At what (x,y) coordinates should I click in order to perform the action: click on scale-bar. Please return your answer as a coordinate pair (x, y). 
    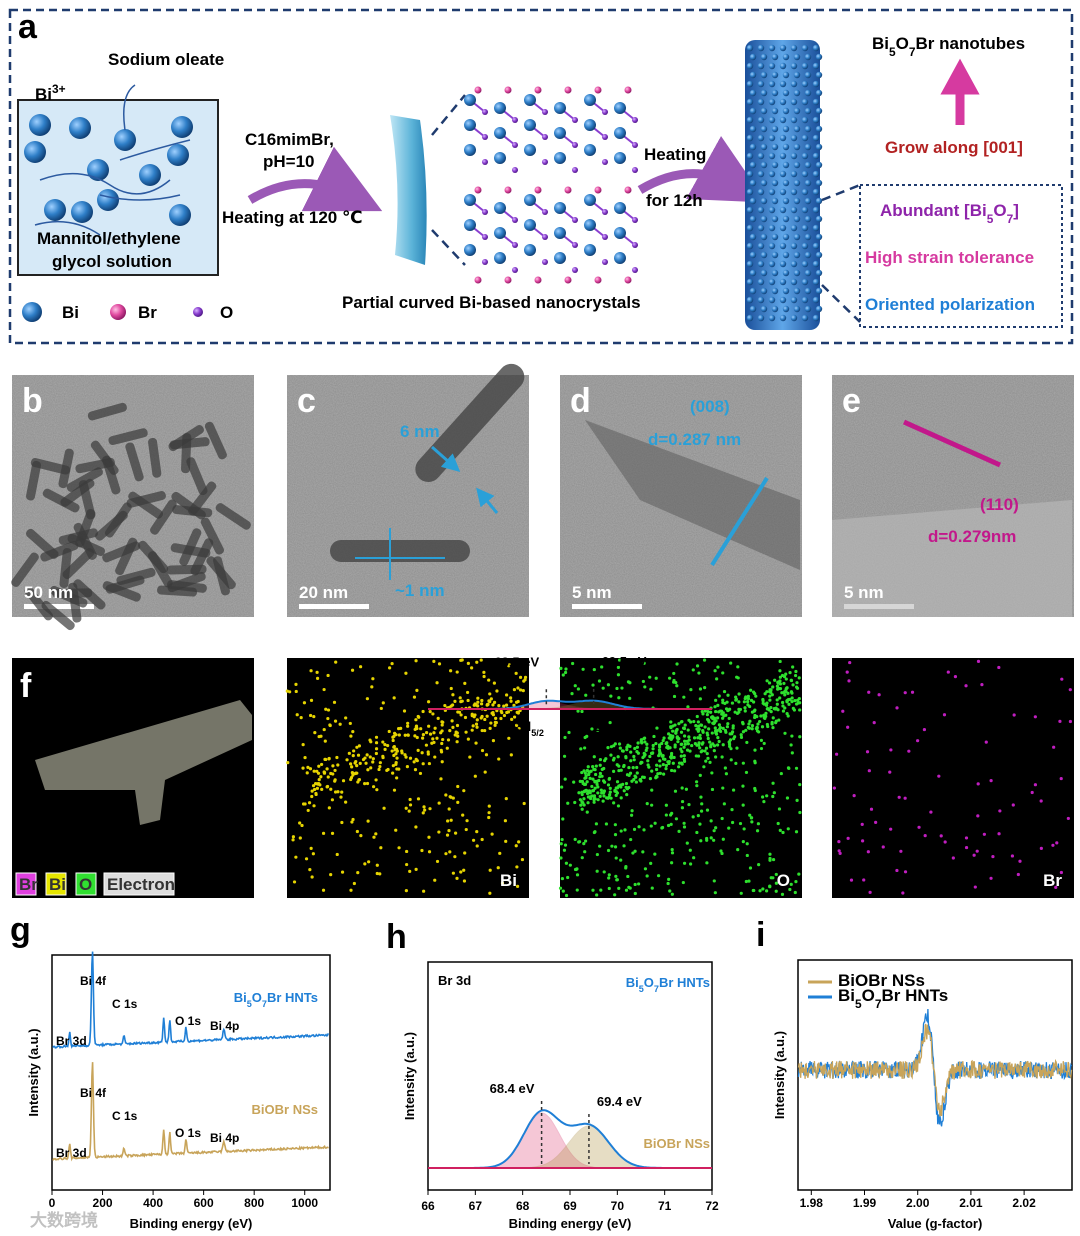
    Looking at the image, I should click on (334, 606).